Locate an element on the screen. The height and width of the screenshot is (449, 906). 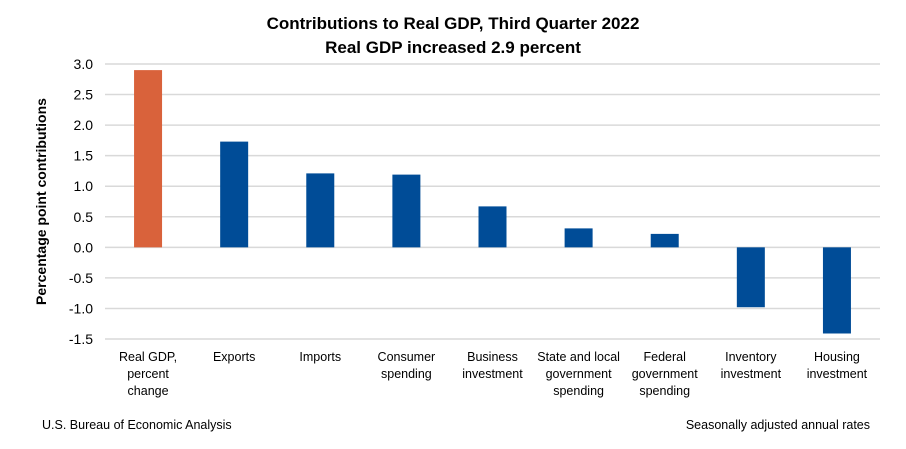
y-axis-label: Percentage point contributions is located at coordinates (41, 201).